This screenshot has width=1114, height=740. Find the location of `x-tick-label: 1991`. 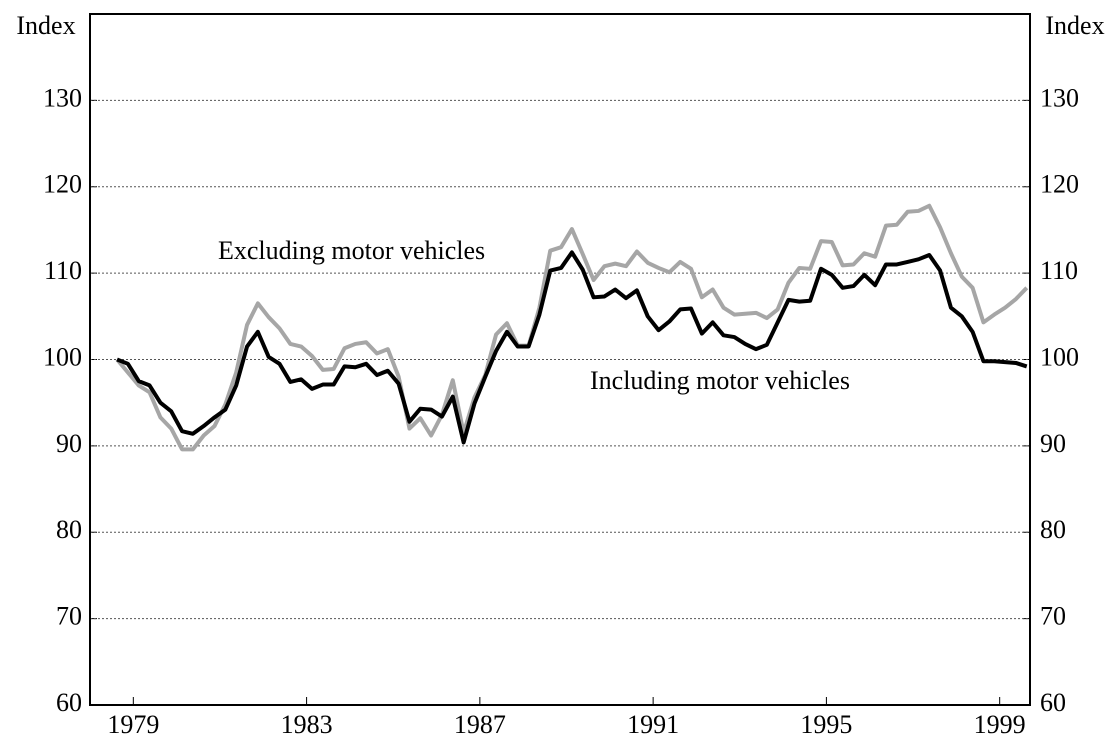

x-tick-label: 1991 is located at coordinates (653, 724).